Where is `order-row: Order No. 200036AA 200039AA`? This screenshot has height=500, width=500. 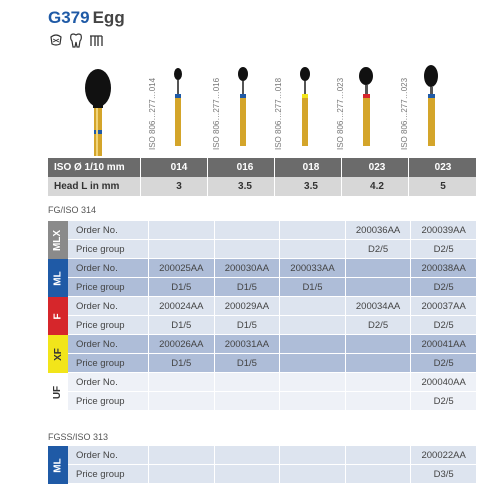 order-row: Order No. 200036AA 200039AA is located at coordinates (262, 230).